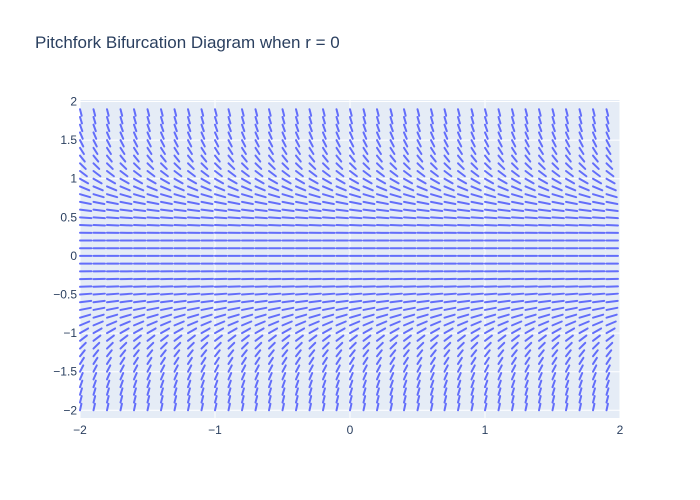 The height and width of the screenshot is (500, 700). I want to click on y-tick-label: −2, so click(70, 410).